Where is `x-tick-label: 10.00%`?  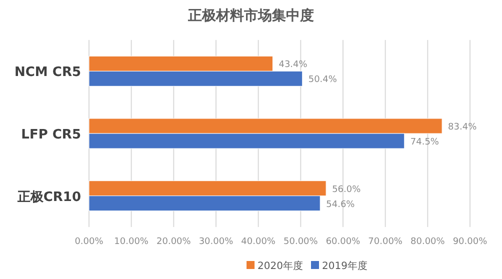
x-tick-label: 10.00% is located at coordinates (131, 242).